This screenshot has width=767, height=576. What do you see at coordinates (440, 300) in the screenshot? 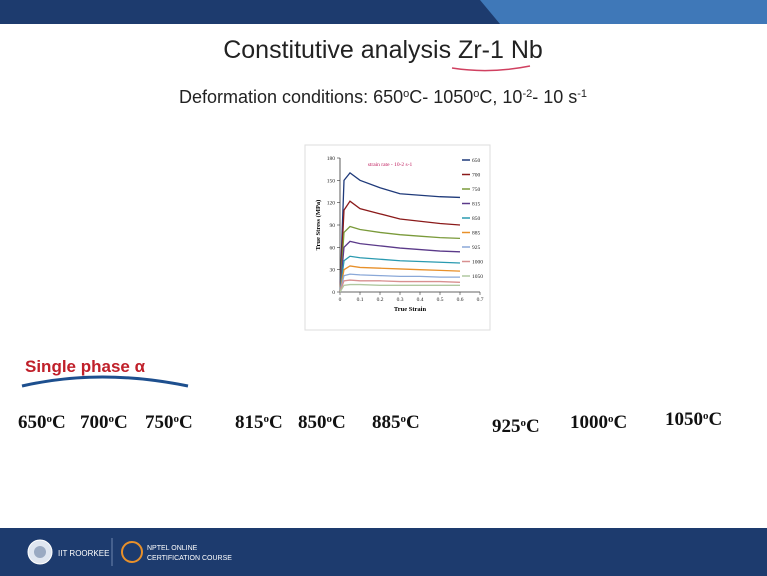
I see `x-tick-label: 0.5` at bounding box center [440, 300].